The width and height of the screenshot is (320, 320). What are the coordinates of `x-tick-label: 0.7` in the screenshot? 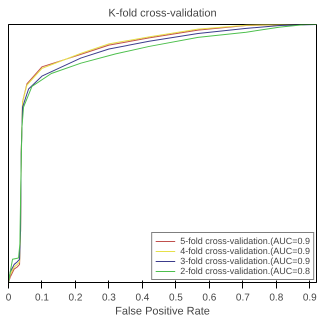 It's located at (243, 298).